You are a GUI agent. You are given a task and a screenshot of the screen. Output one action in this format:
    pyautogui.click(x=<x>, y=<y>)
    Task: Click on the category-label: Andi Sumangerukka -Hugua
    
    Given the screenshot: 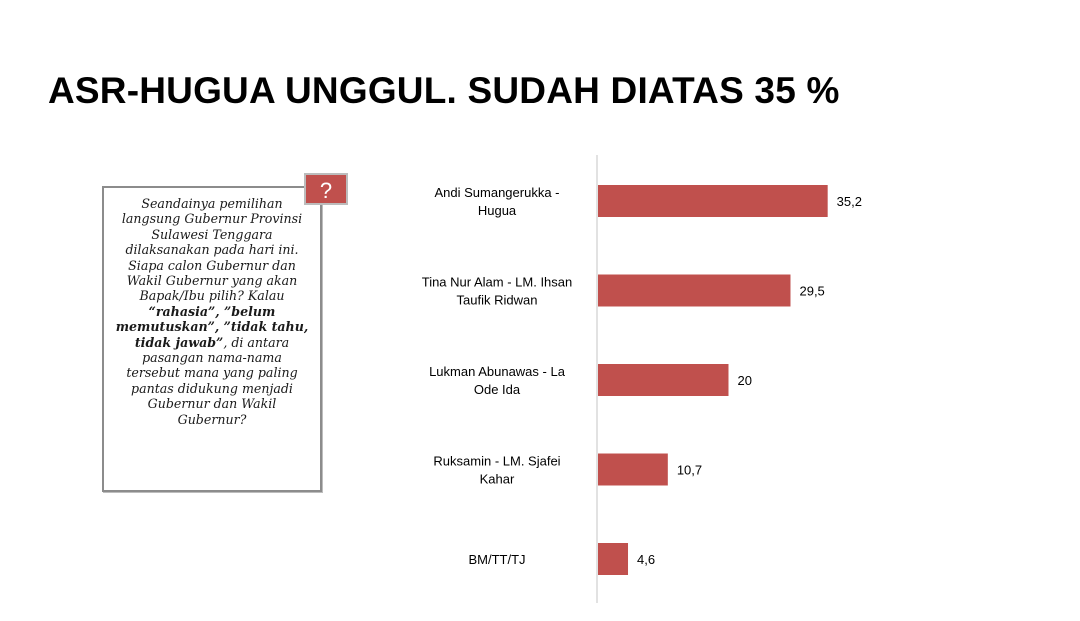 What is the action you would take?
    pyautogui.click(x=496, y=201)
    